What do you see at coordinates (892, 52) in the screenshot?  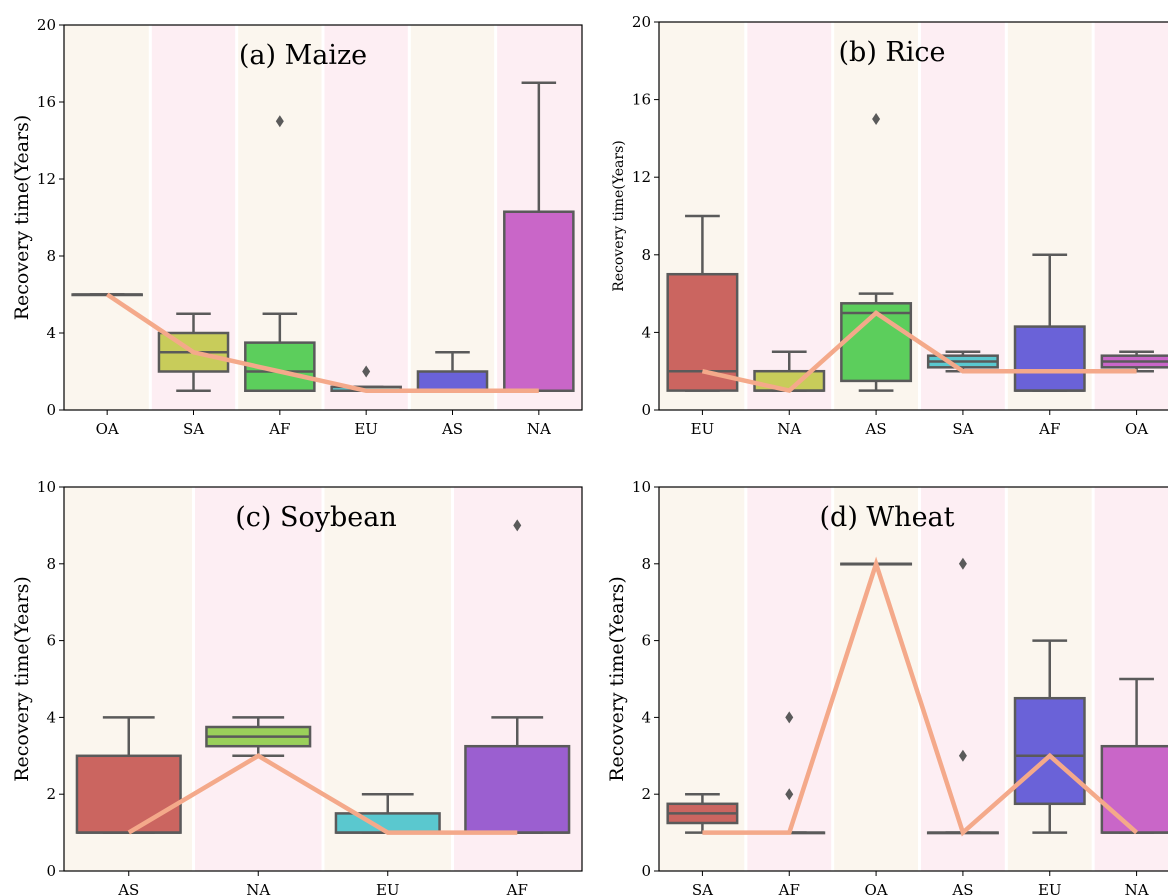 I see `panel-title: (b) Rice` at bounding box center [892, 52].